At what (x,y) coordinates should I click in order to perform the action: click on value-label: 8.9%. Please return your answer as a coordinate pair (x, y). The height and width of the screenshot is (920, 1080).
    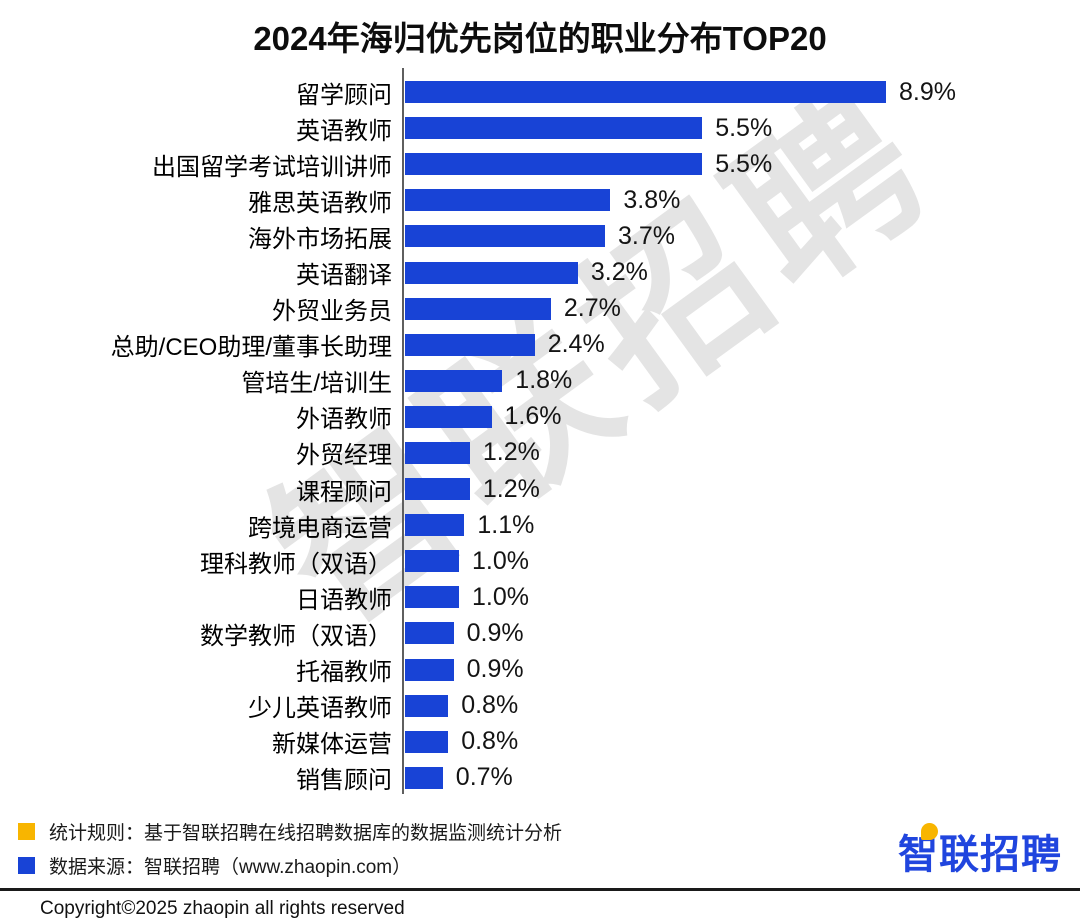
    Looking at the image, I should click on (927, 91).